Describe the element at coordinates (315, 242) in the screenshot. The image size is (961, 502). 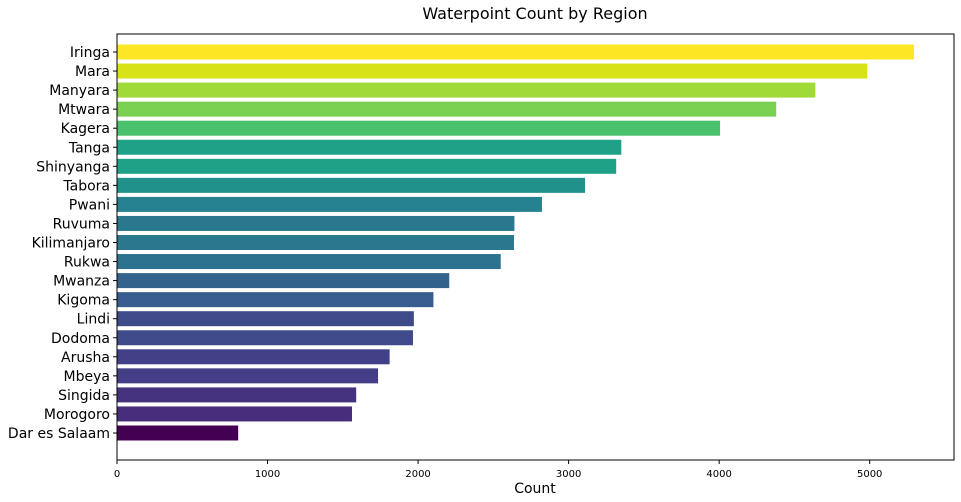
I see `bar-kilimanjaro` at that location.